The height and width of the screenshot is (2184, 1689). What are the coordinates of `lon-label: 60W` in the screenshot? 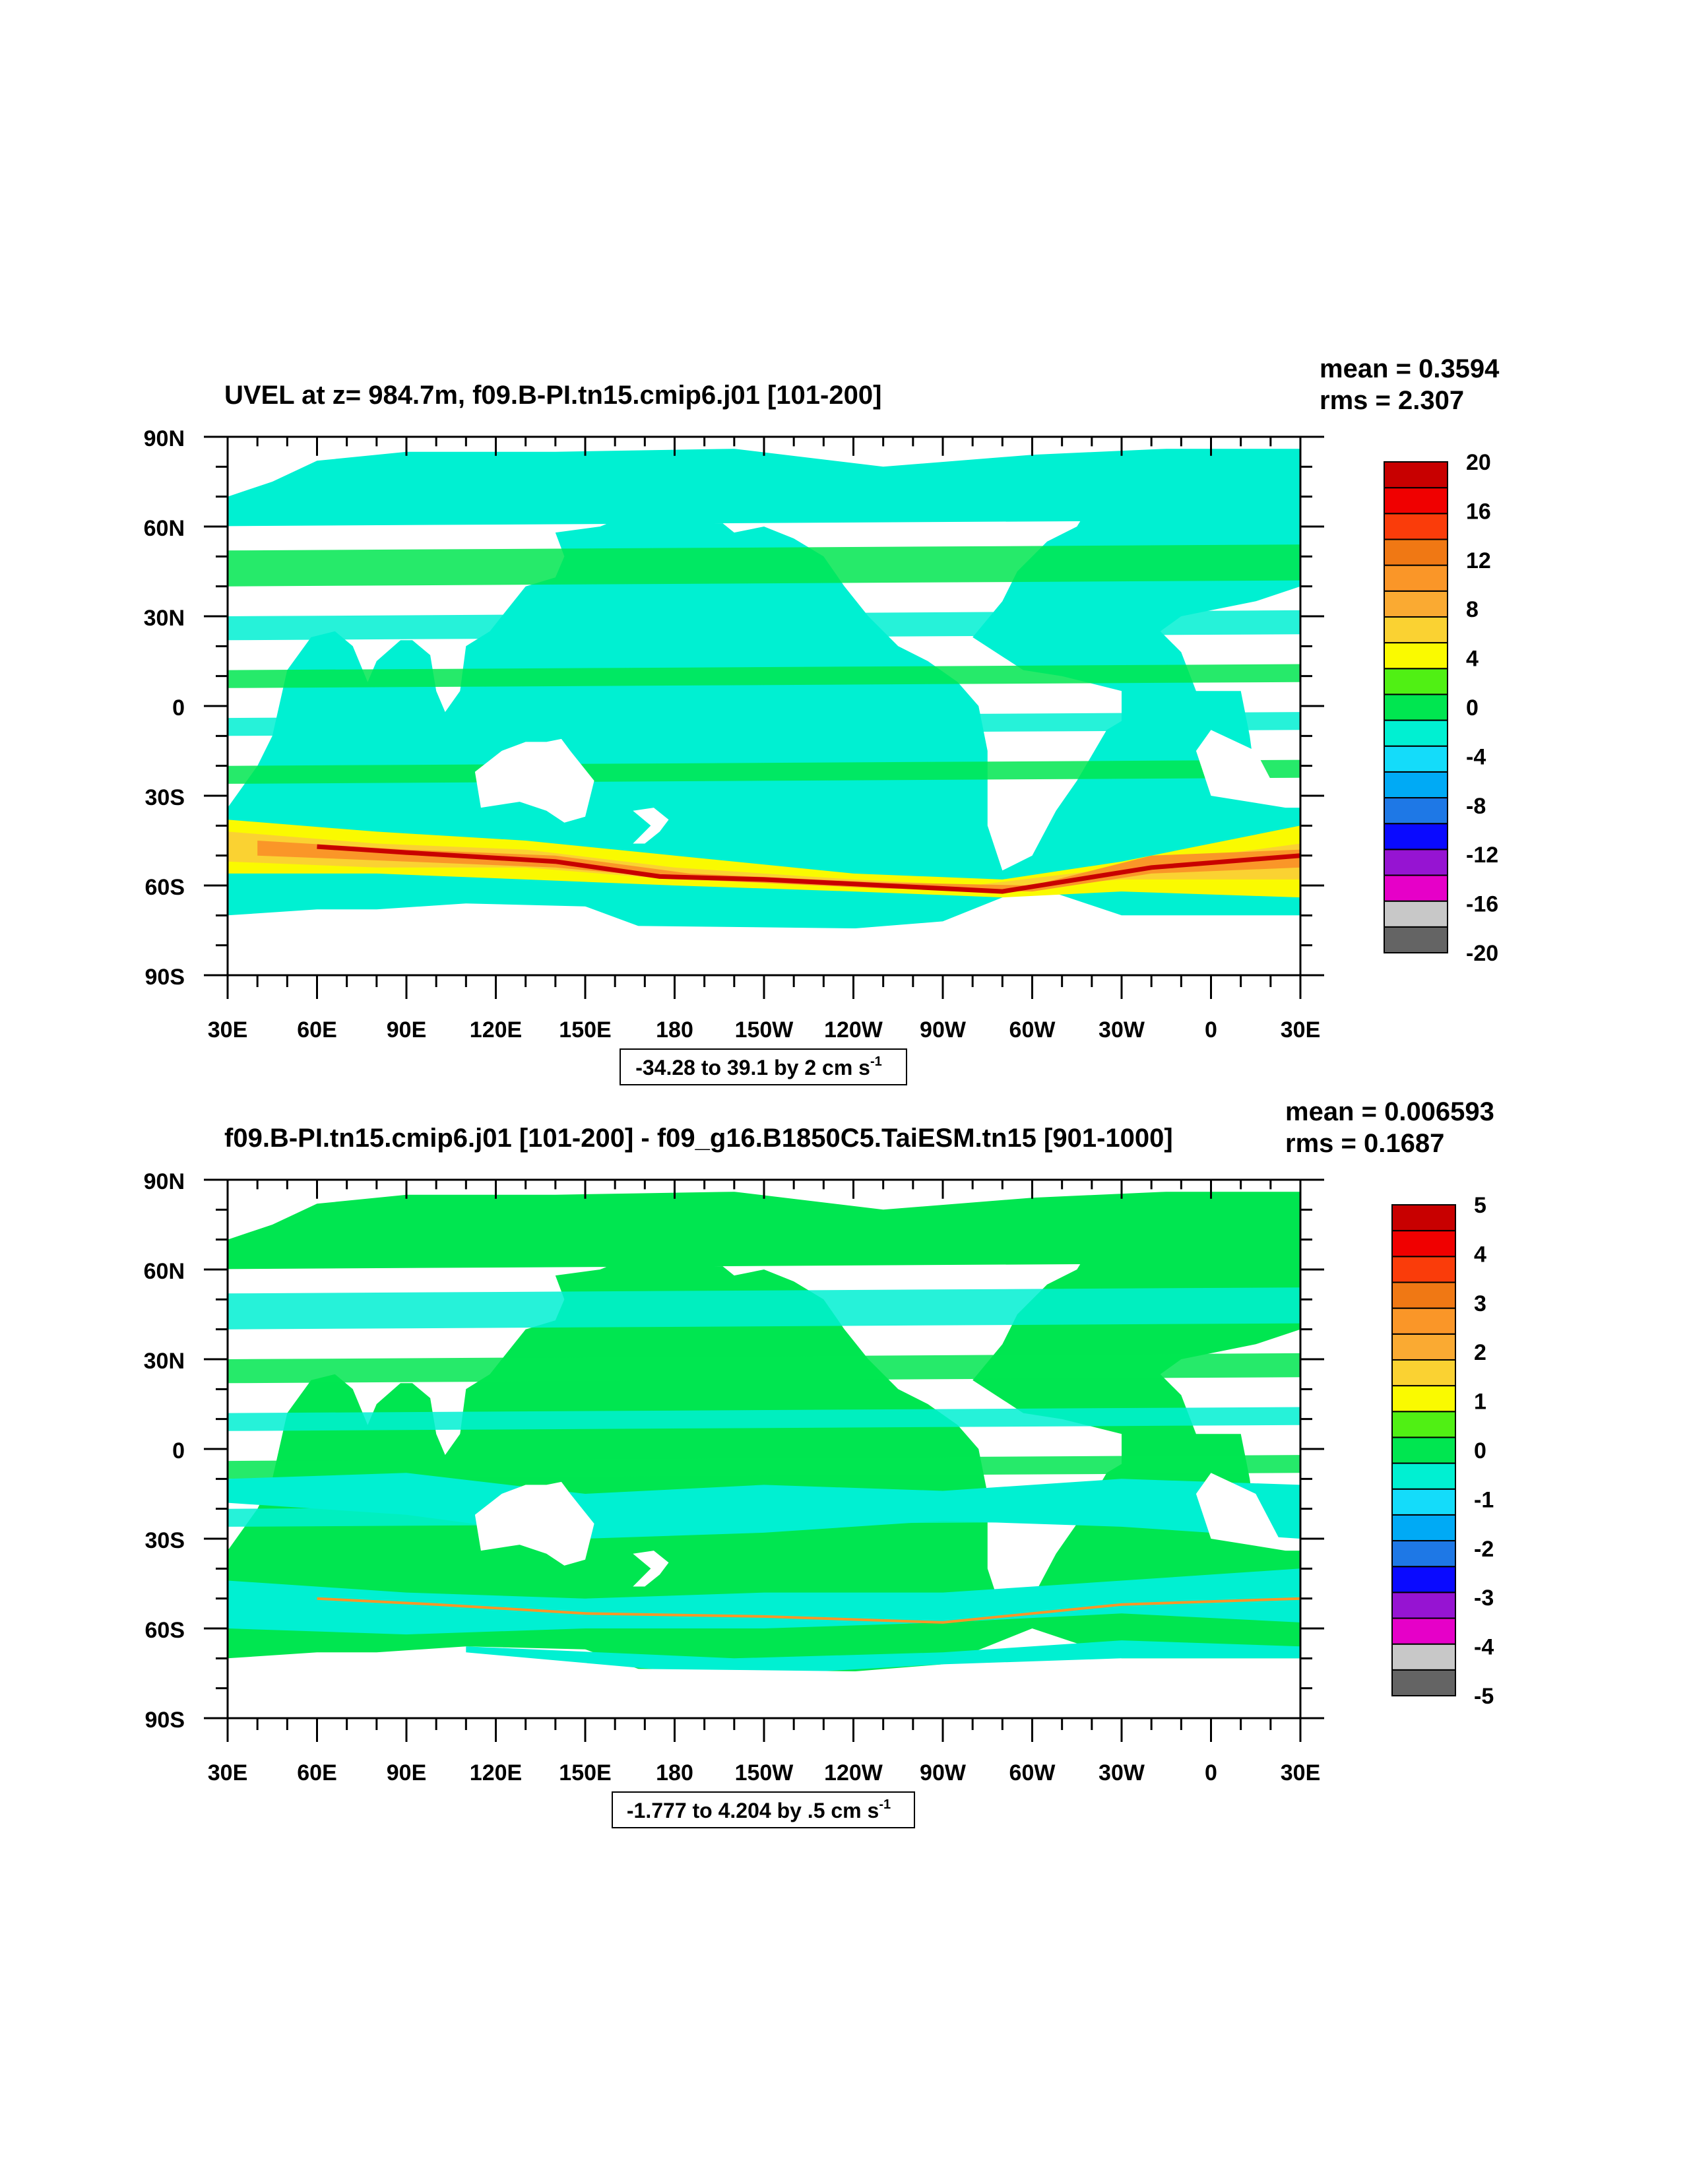 It's located at (1032, 1772).